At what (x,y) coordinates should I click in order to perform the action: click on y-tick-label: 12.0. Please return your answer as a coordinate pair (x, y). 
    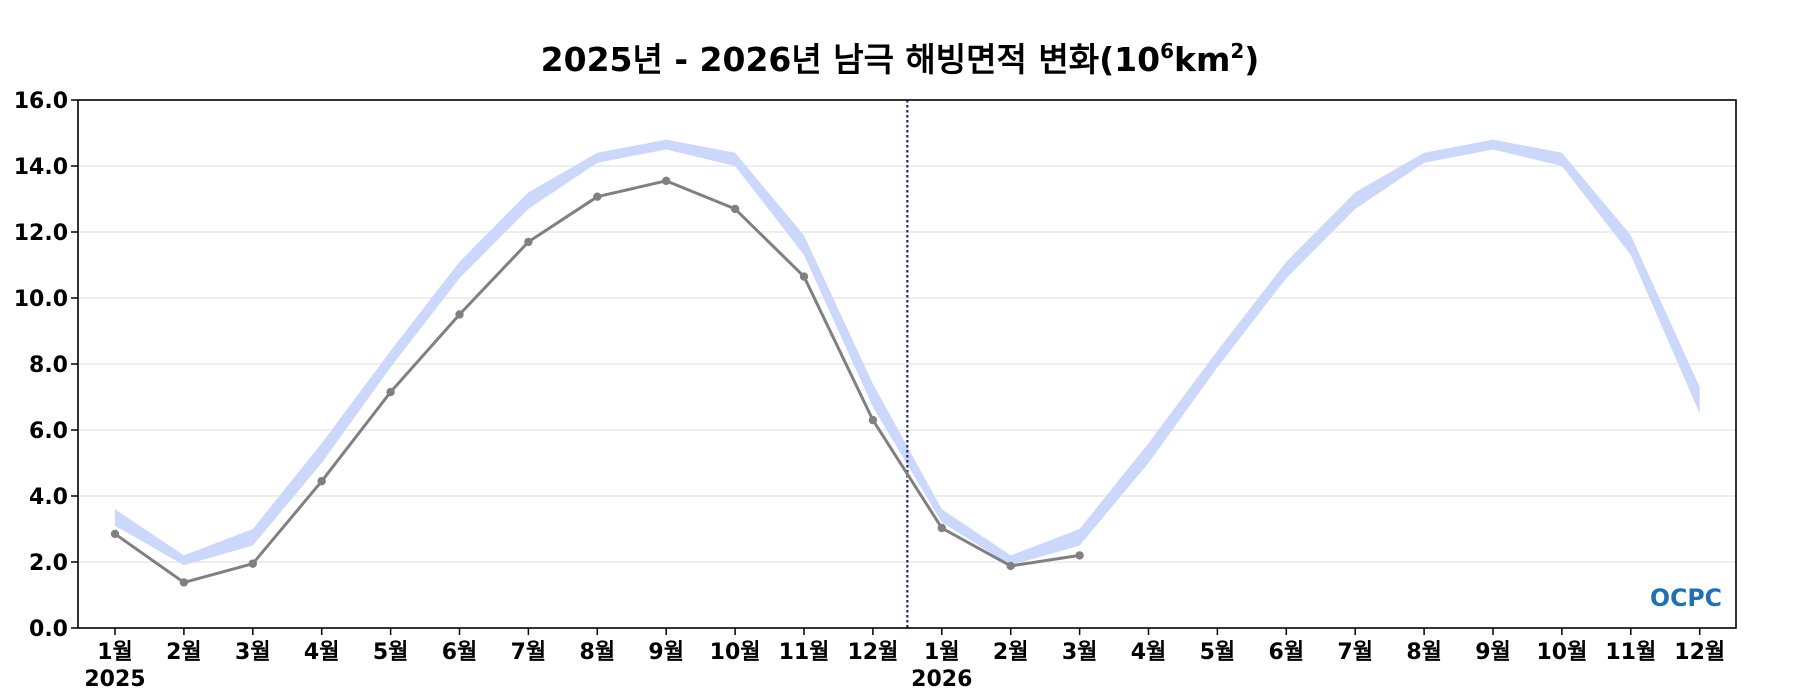
    Looking at the image, I should click on (41, 233).